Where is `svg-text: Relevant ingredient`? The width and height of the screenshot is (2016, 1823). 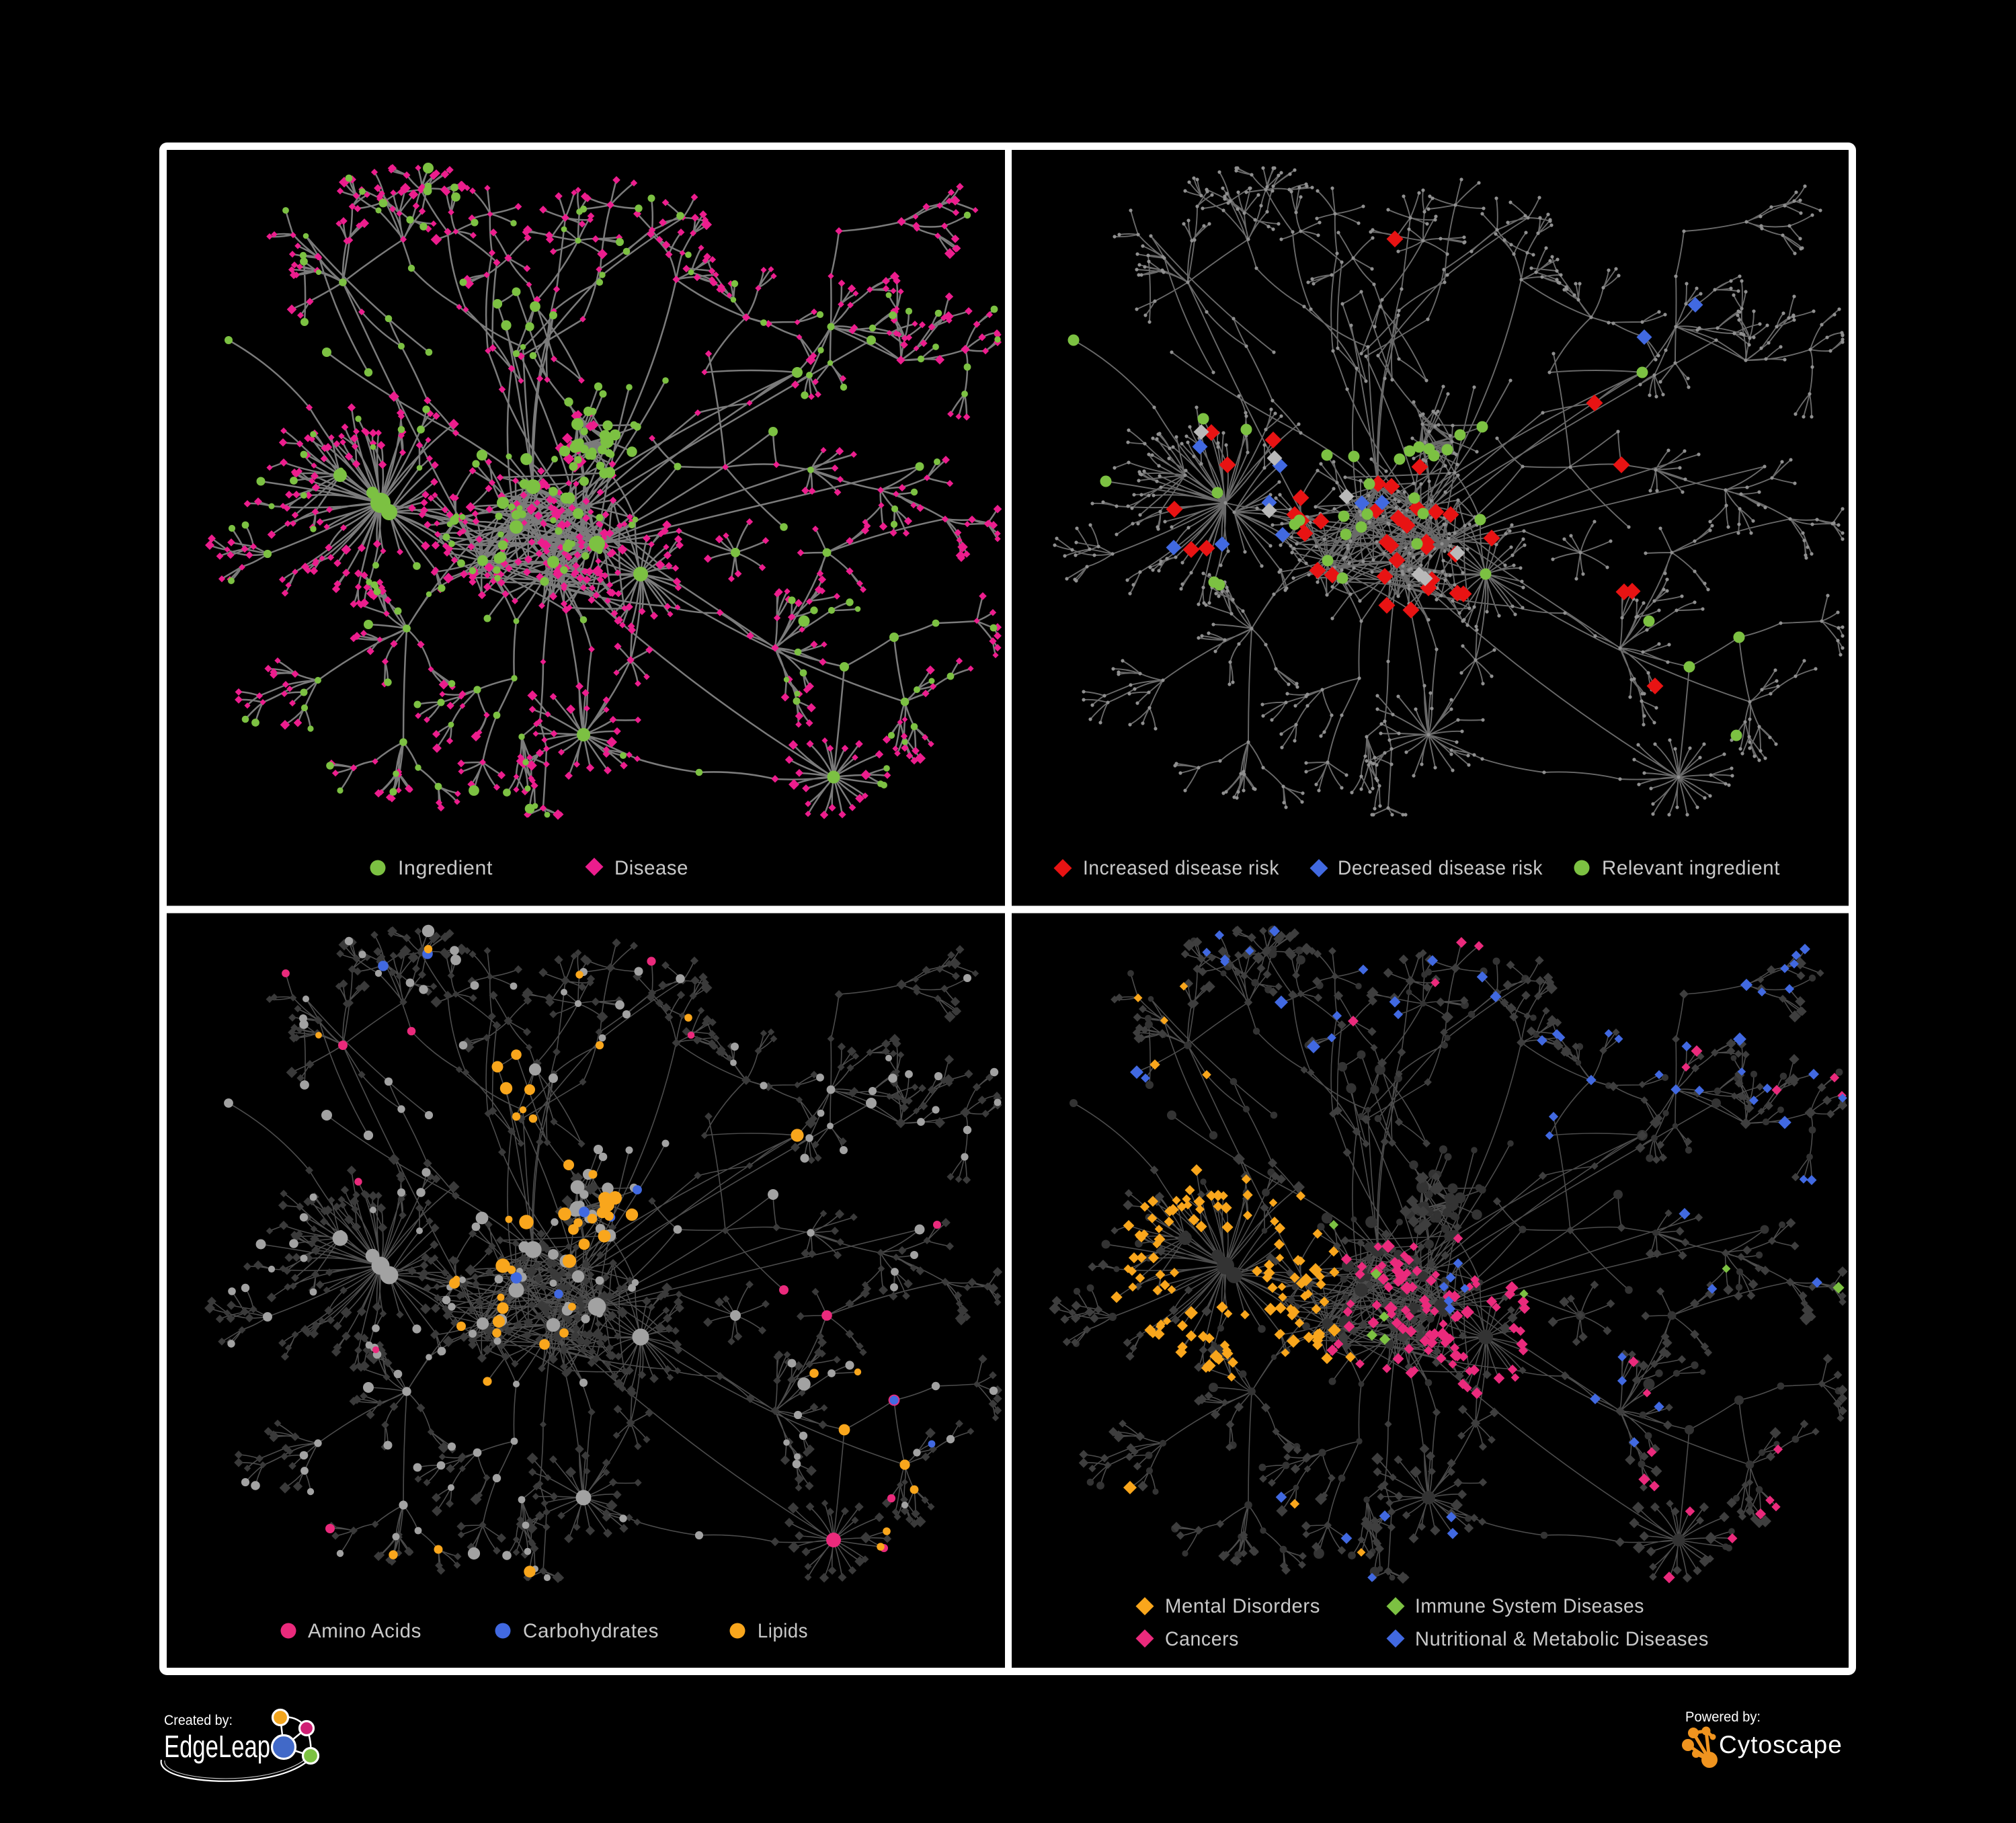 svg-text: Relevant ingredient is located at coordinates (1691, 868).